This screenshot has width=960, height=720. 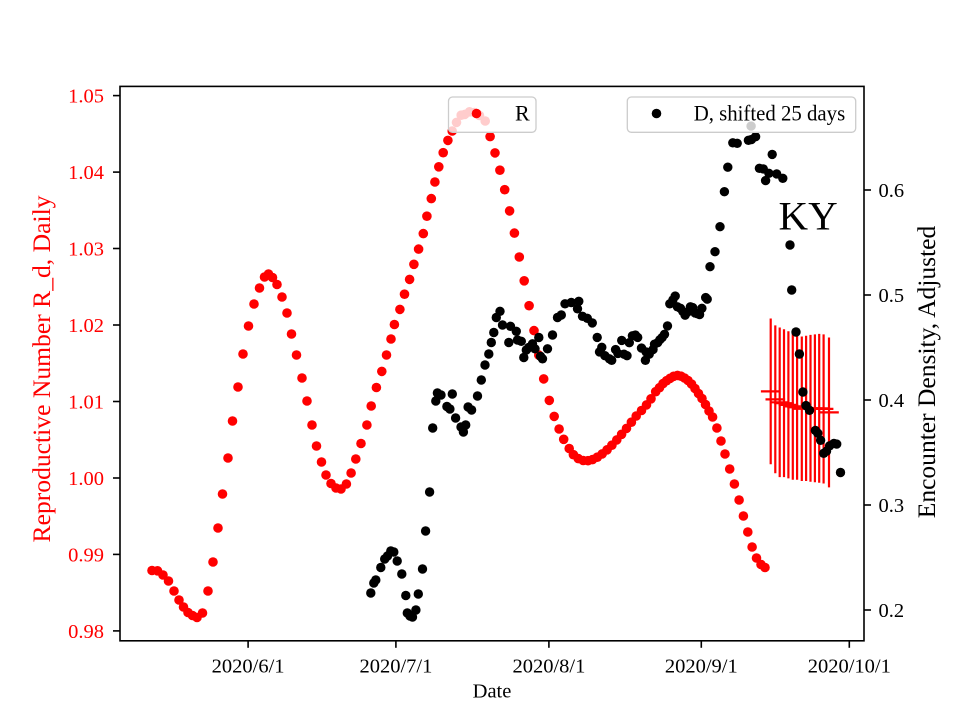 What do you see at coordinates (86, 250) in the screenshot?
I see `svg-text: 1.03` at bounding box center [86, 250].